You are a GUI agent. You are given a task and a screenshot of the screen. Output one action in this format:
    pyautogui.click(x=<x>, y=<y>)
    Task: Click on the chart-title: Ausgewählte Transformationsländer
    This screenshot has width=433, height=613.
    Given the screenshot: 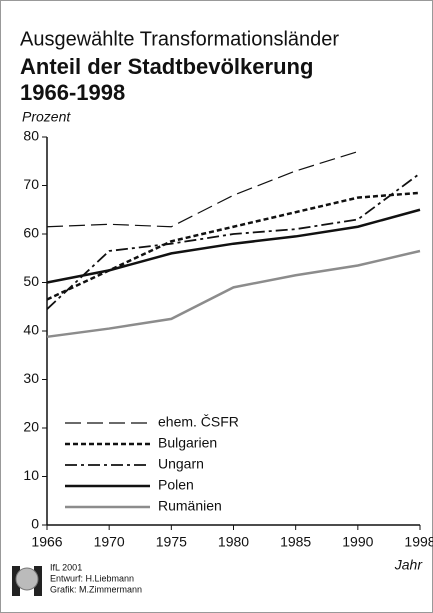 What is the action you would take?
    pyautogui.click(x=179, y=39)
    